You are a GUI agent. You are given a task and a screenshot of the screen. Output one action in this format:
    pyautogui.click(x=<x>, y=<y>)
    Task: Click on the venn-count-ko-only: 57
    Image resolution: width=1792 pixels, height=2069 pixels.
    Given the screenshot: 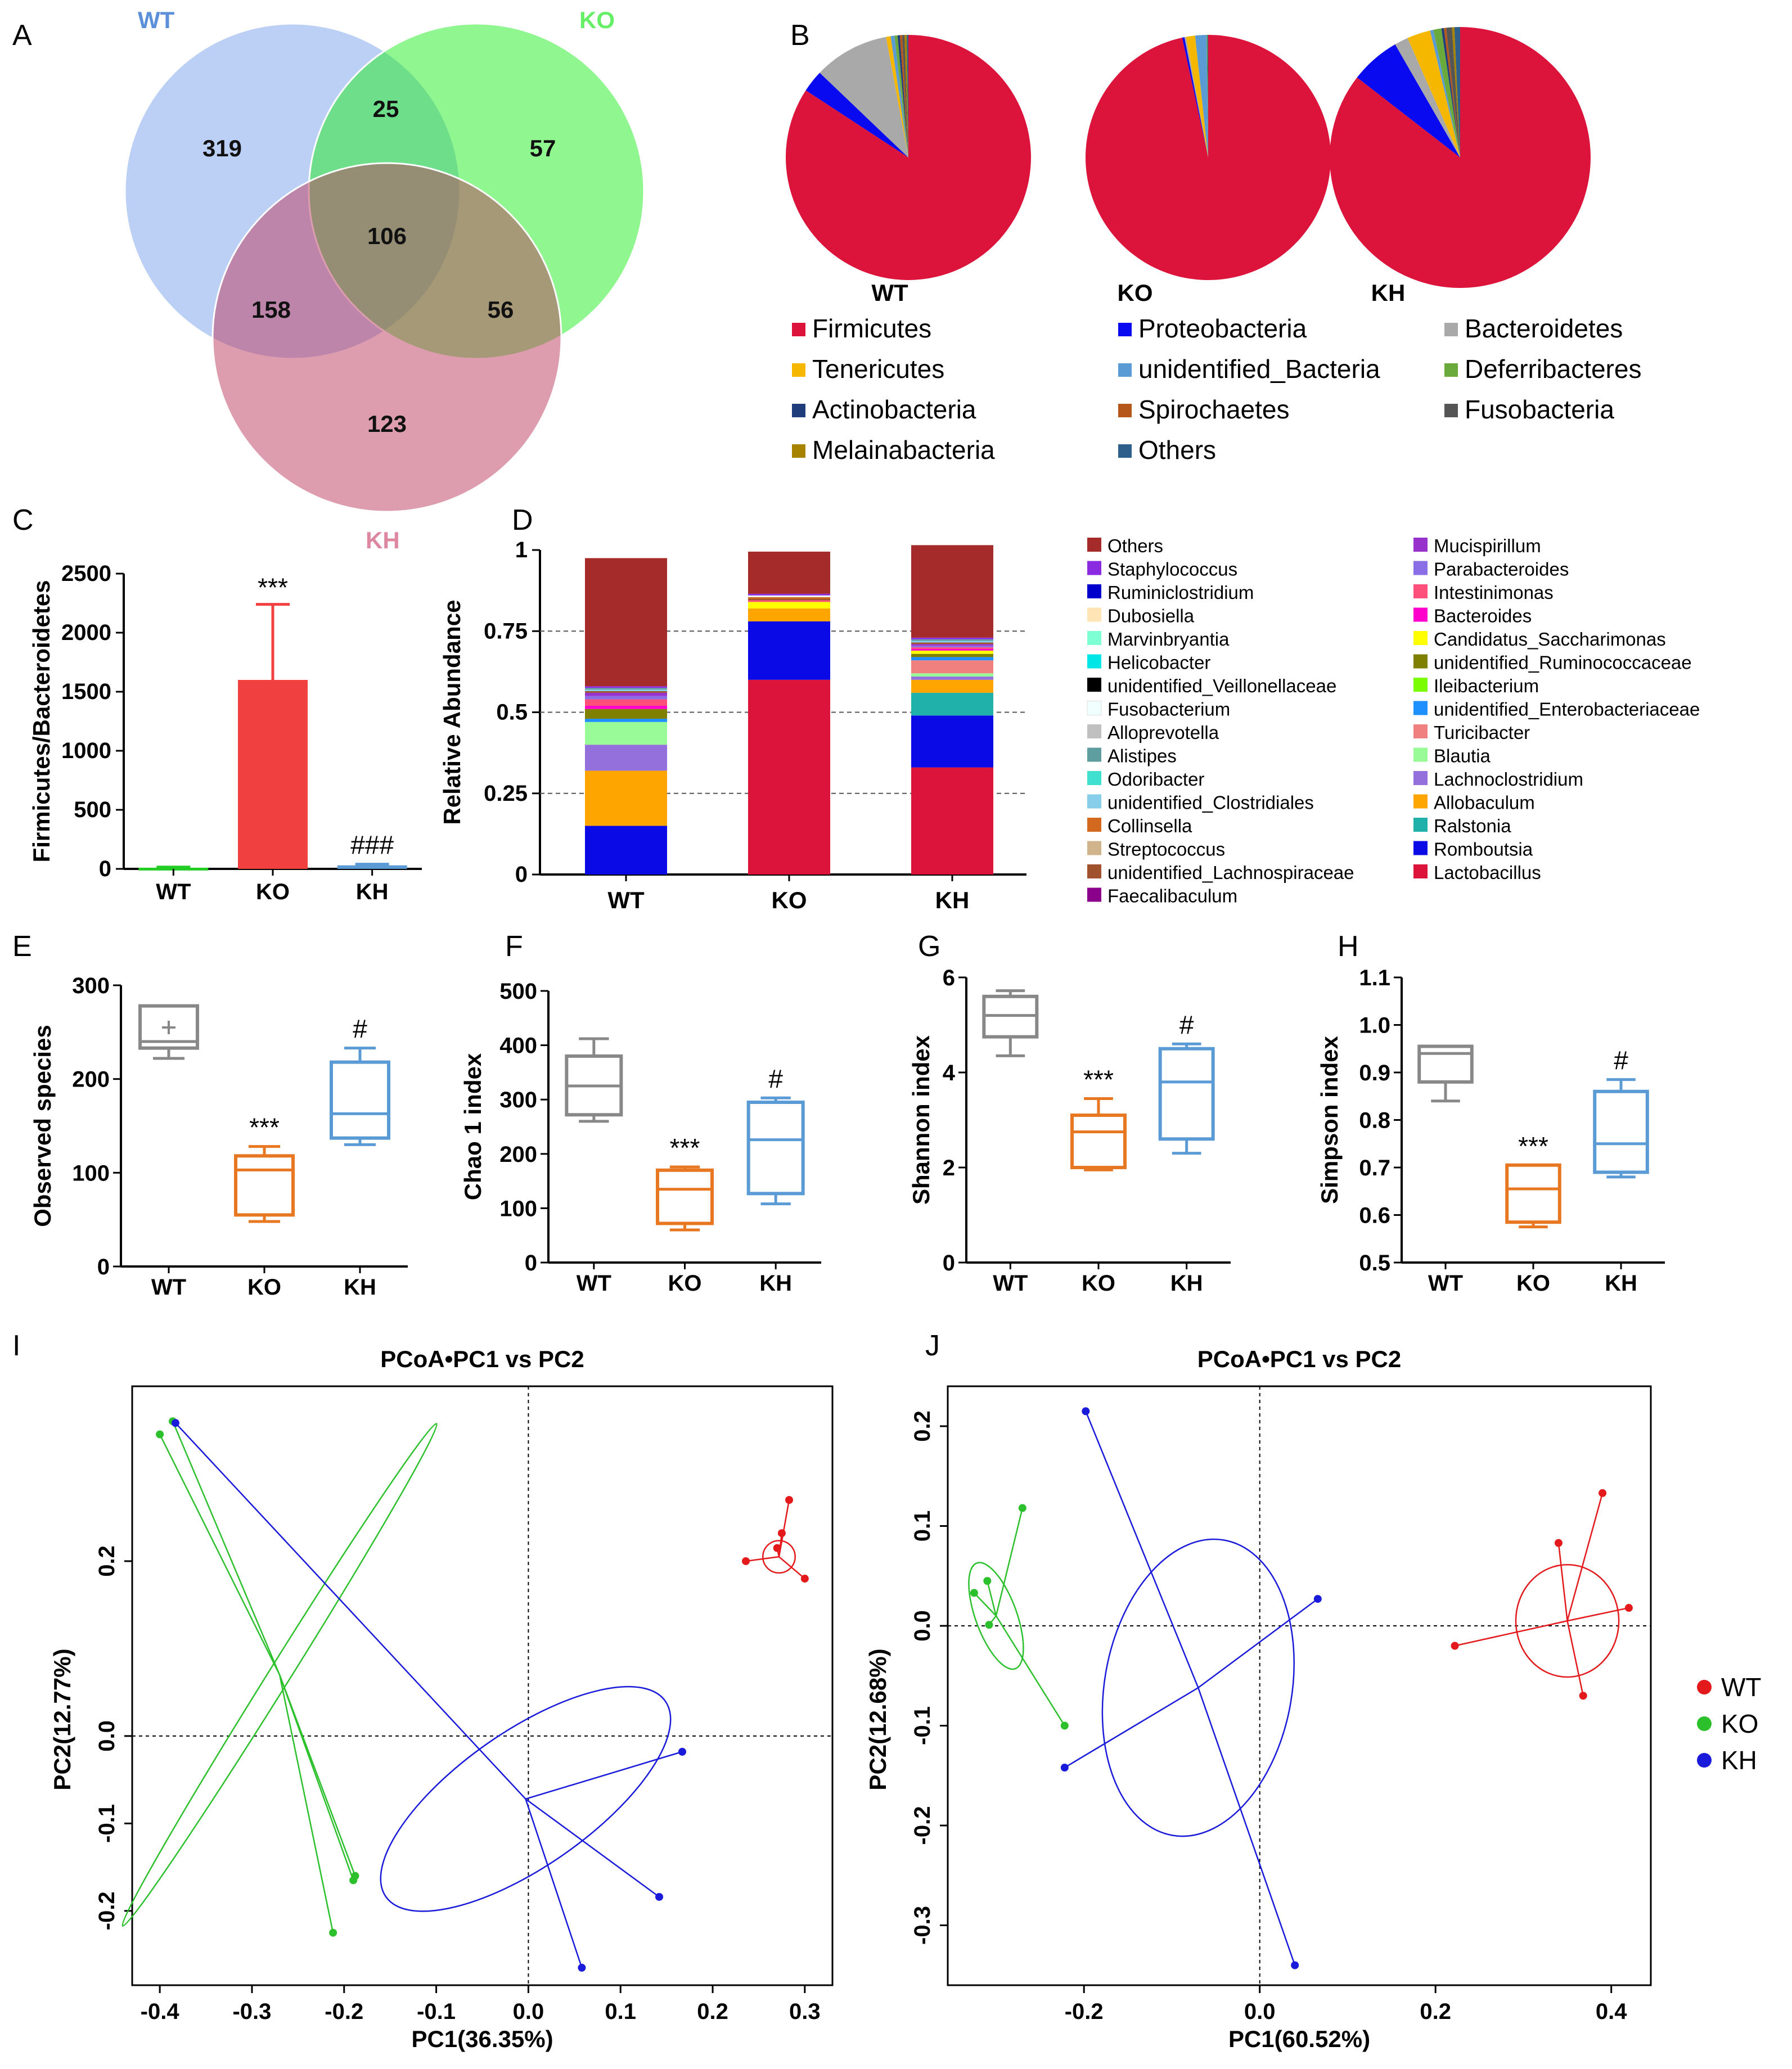 What is the action you would take?
    pyautogui.click(x=543, y=148)
    